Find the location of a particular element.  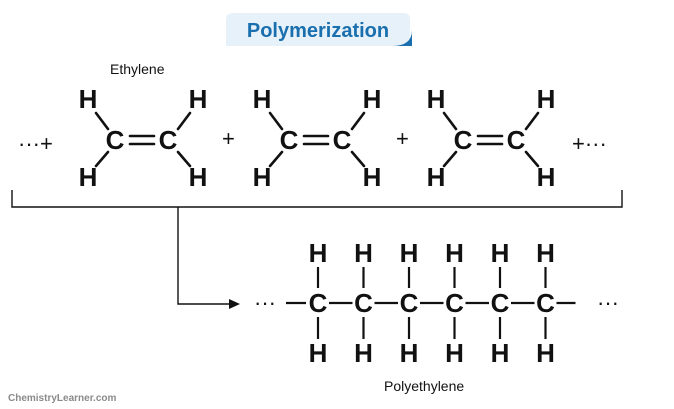

polymer-trailing-ellipsis: ··· is located at coordinates (608, 302).